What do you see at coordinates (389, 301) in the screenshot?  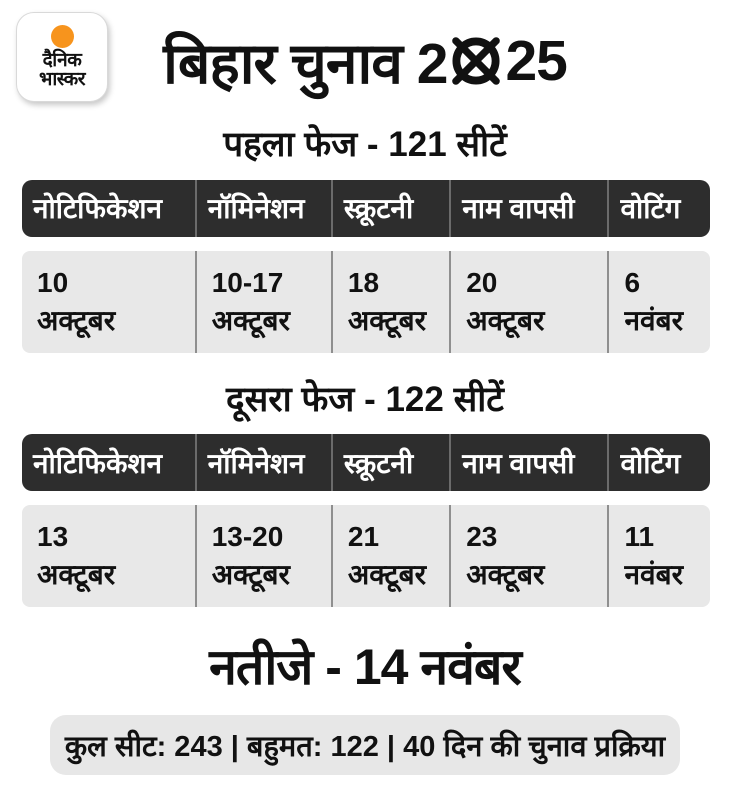 I see `phase1-scrutiny-date: 18 अक्टूबर` at bounding box center [389, 301].